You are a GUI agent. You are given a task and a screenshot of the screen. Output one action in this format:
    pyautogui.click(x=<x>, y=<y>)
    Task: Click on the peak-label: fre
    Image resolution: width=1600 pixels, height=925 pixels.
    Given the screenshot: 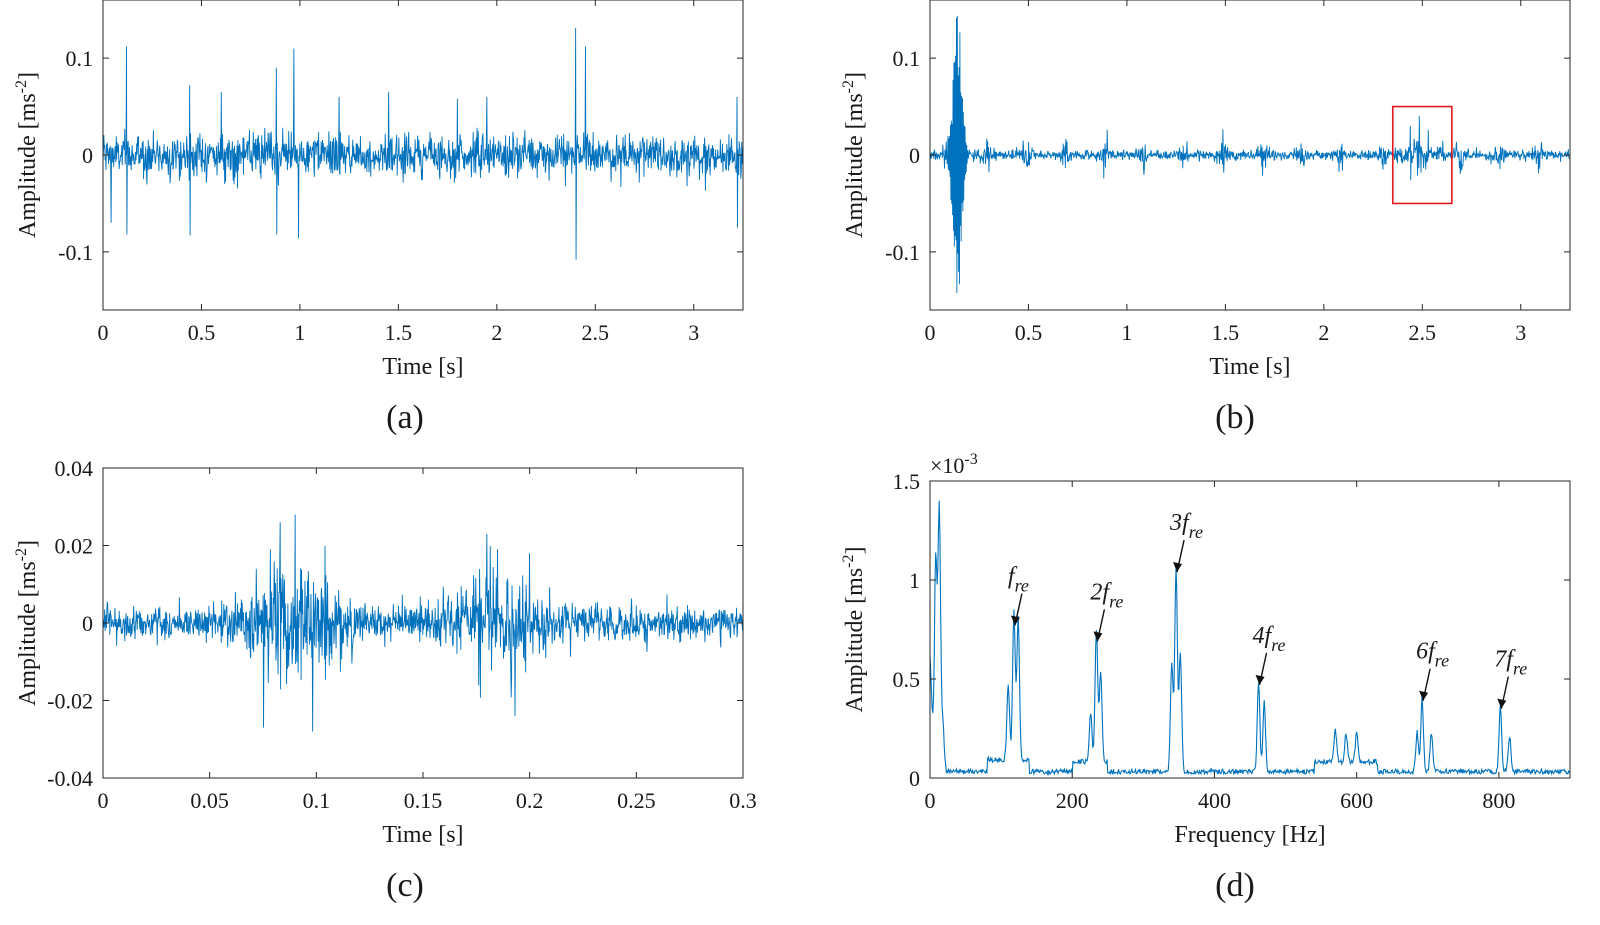 What is the action you would take?
    pyautogui.click(x=1018, y=580)
    